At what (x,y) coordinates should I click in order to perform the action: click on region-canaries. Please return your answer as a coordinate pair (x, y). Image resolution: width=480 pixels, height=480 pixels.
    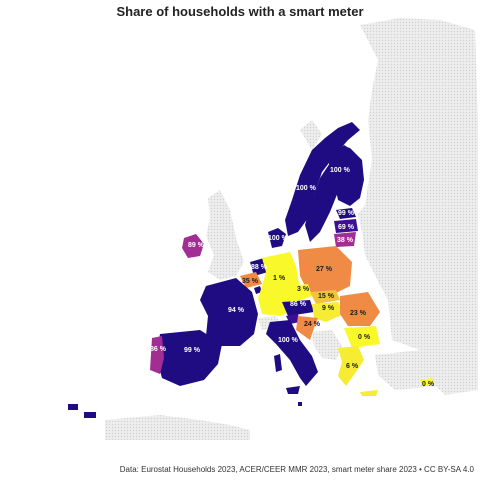
    Looking at the image, I should click on (82, 411).